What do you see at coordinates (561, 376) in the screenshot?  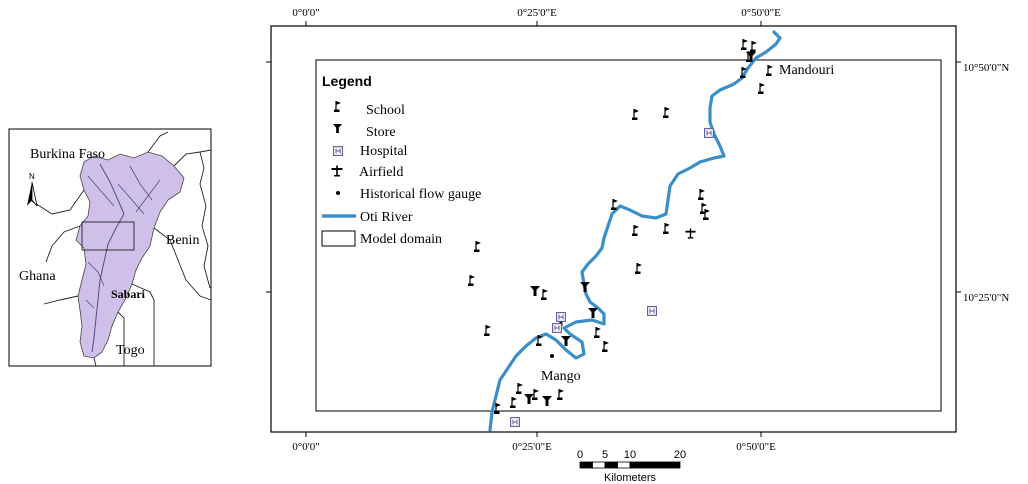 I see `place-label-mango: Mango` at bounding box center [561, 376].